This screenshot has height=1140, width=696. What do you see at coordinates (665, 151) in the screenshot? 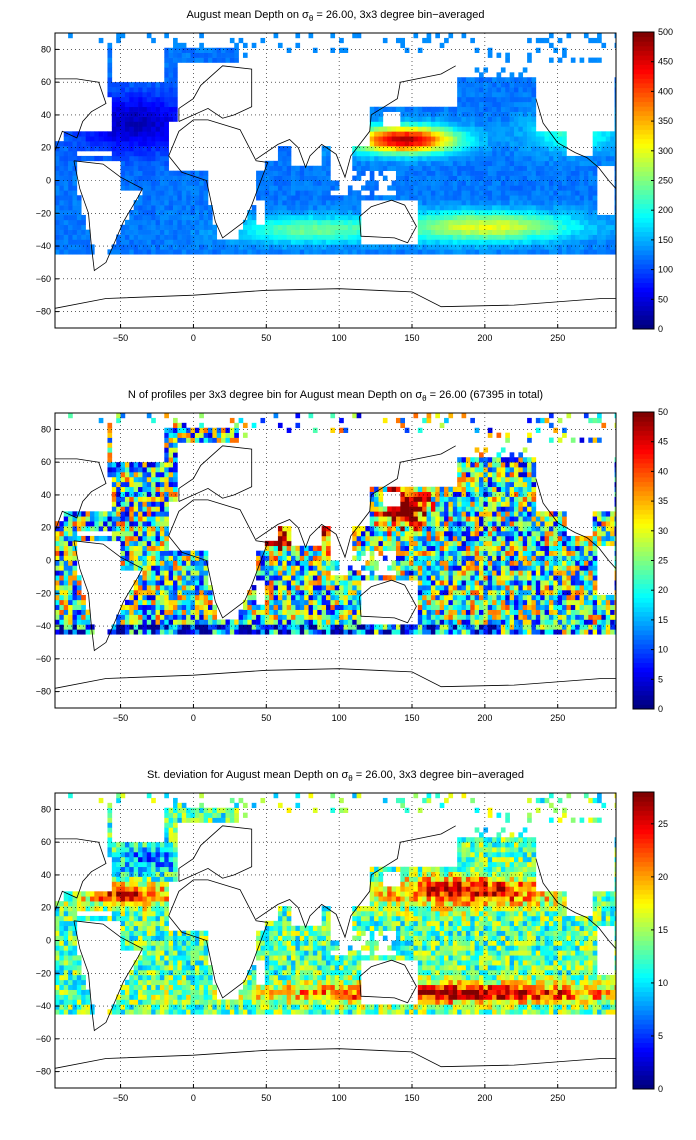
I see `colorbar-tick-label: 300` at bounding box center [665, 151].